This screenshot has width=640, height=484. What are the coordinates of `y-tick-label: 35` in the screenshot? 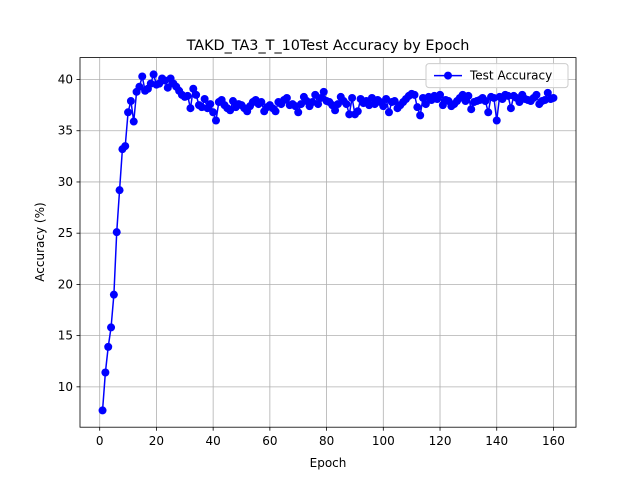 It's located at (65, 131).